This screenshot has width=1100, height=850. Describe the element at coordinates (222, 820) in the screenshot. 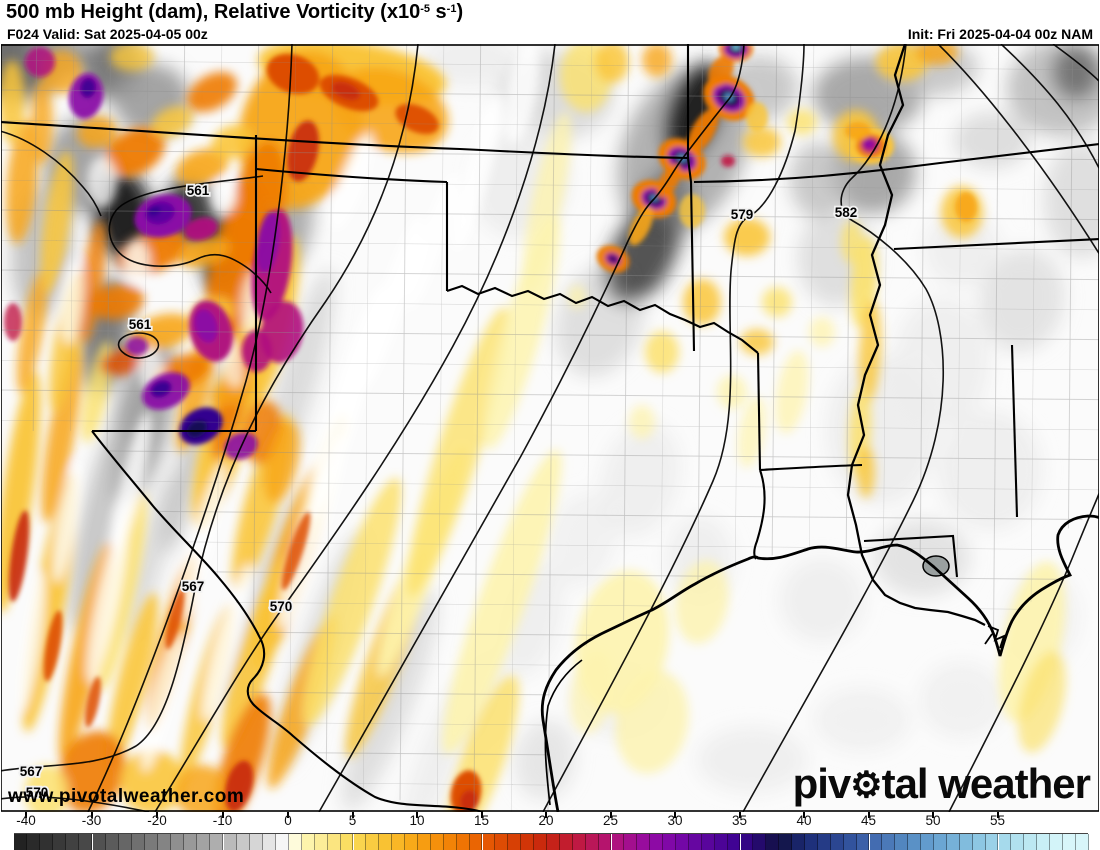

I see `colorbar-tick-label: -10` at that location.